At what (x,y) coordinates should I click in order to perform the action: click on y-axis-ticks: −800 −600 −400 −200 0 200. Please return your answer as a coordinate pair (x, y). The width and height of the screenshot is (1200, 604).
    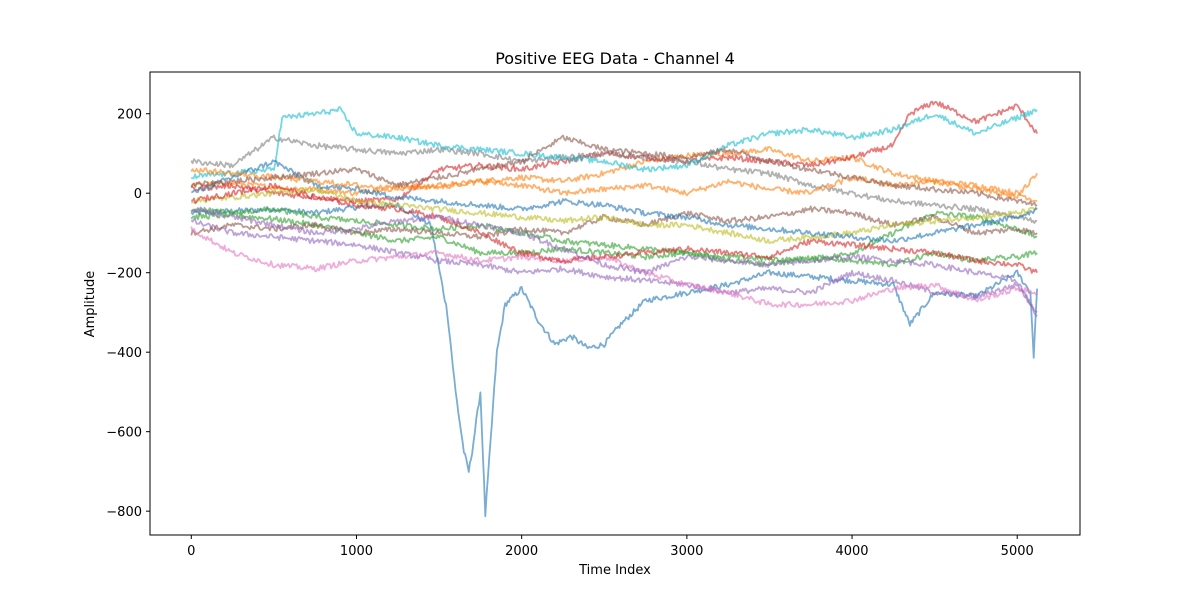
    Looking at the image, I should click on (128, 314).